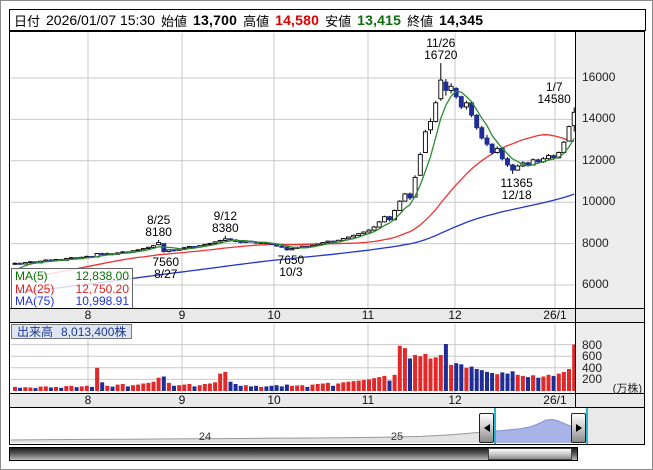 Image resolution: width=653 pixels, height=470 pixels. I want to click on ma75-label: MA(75), so click(35, 301).